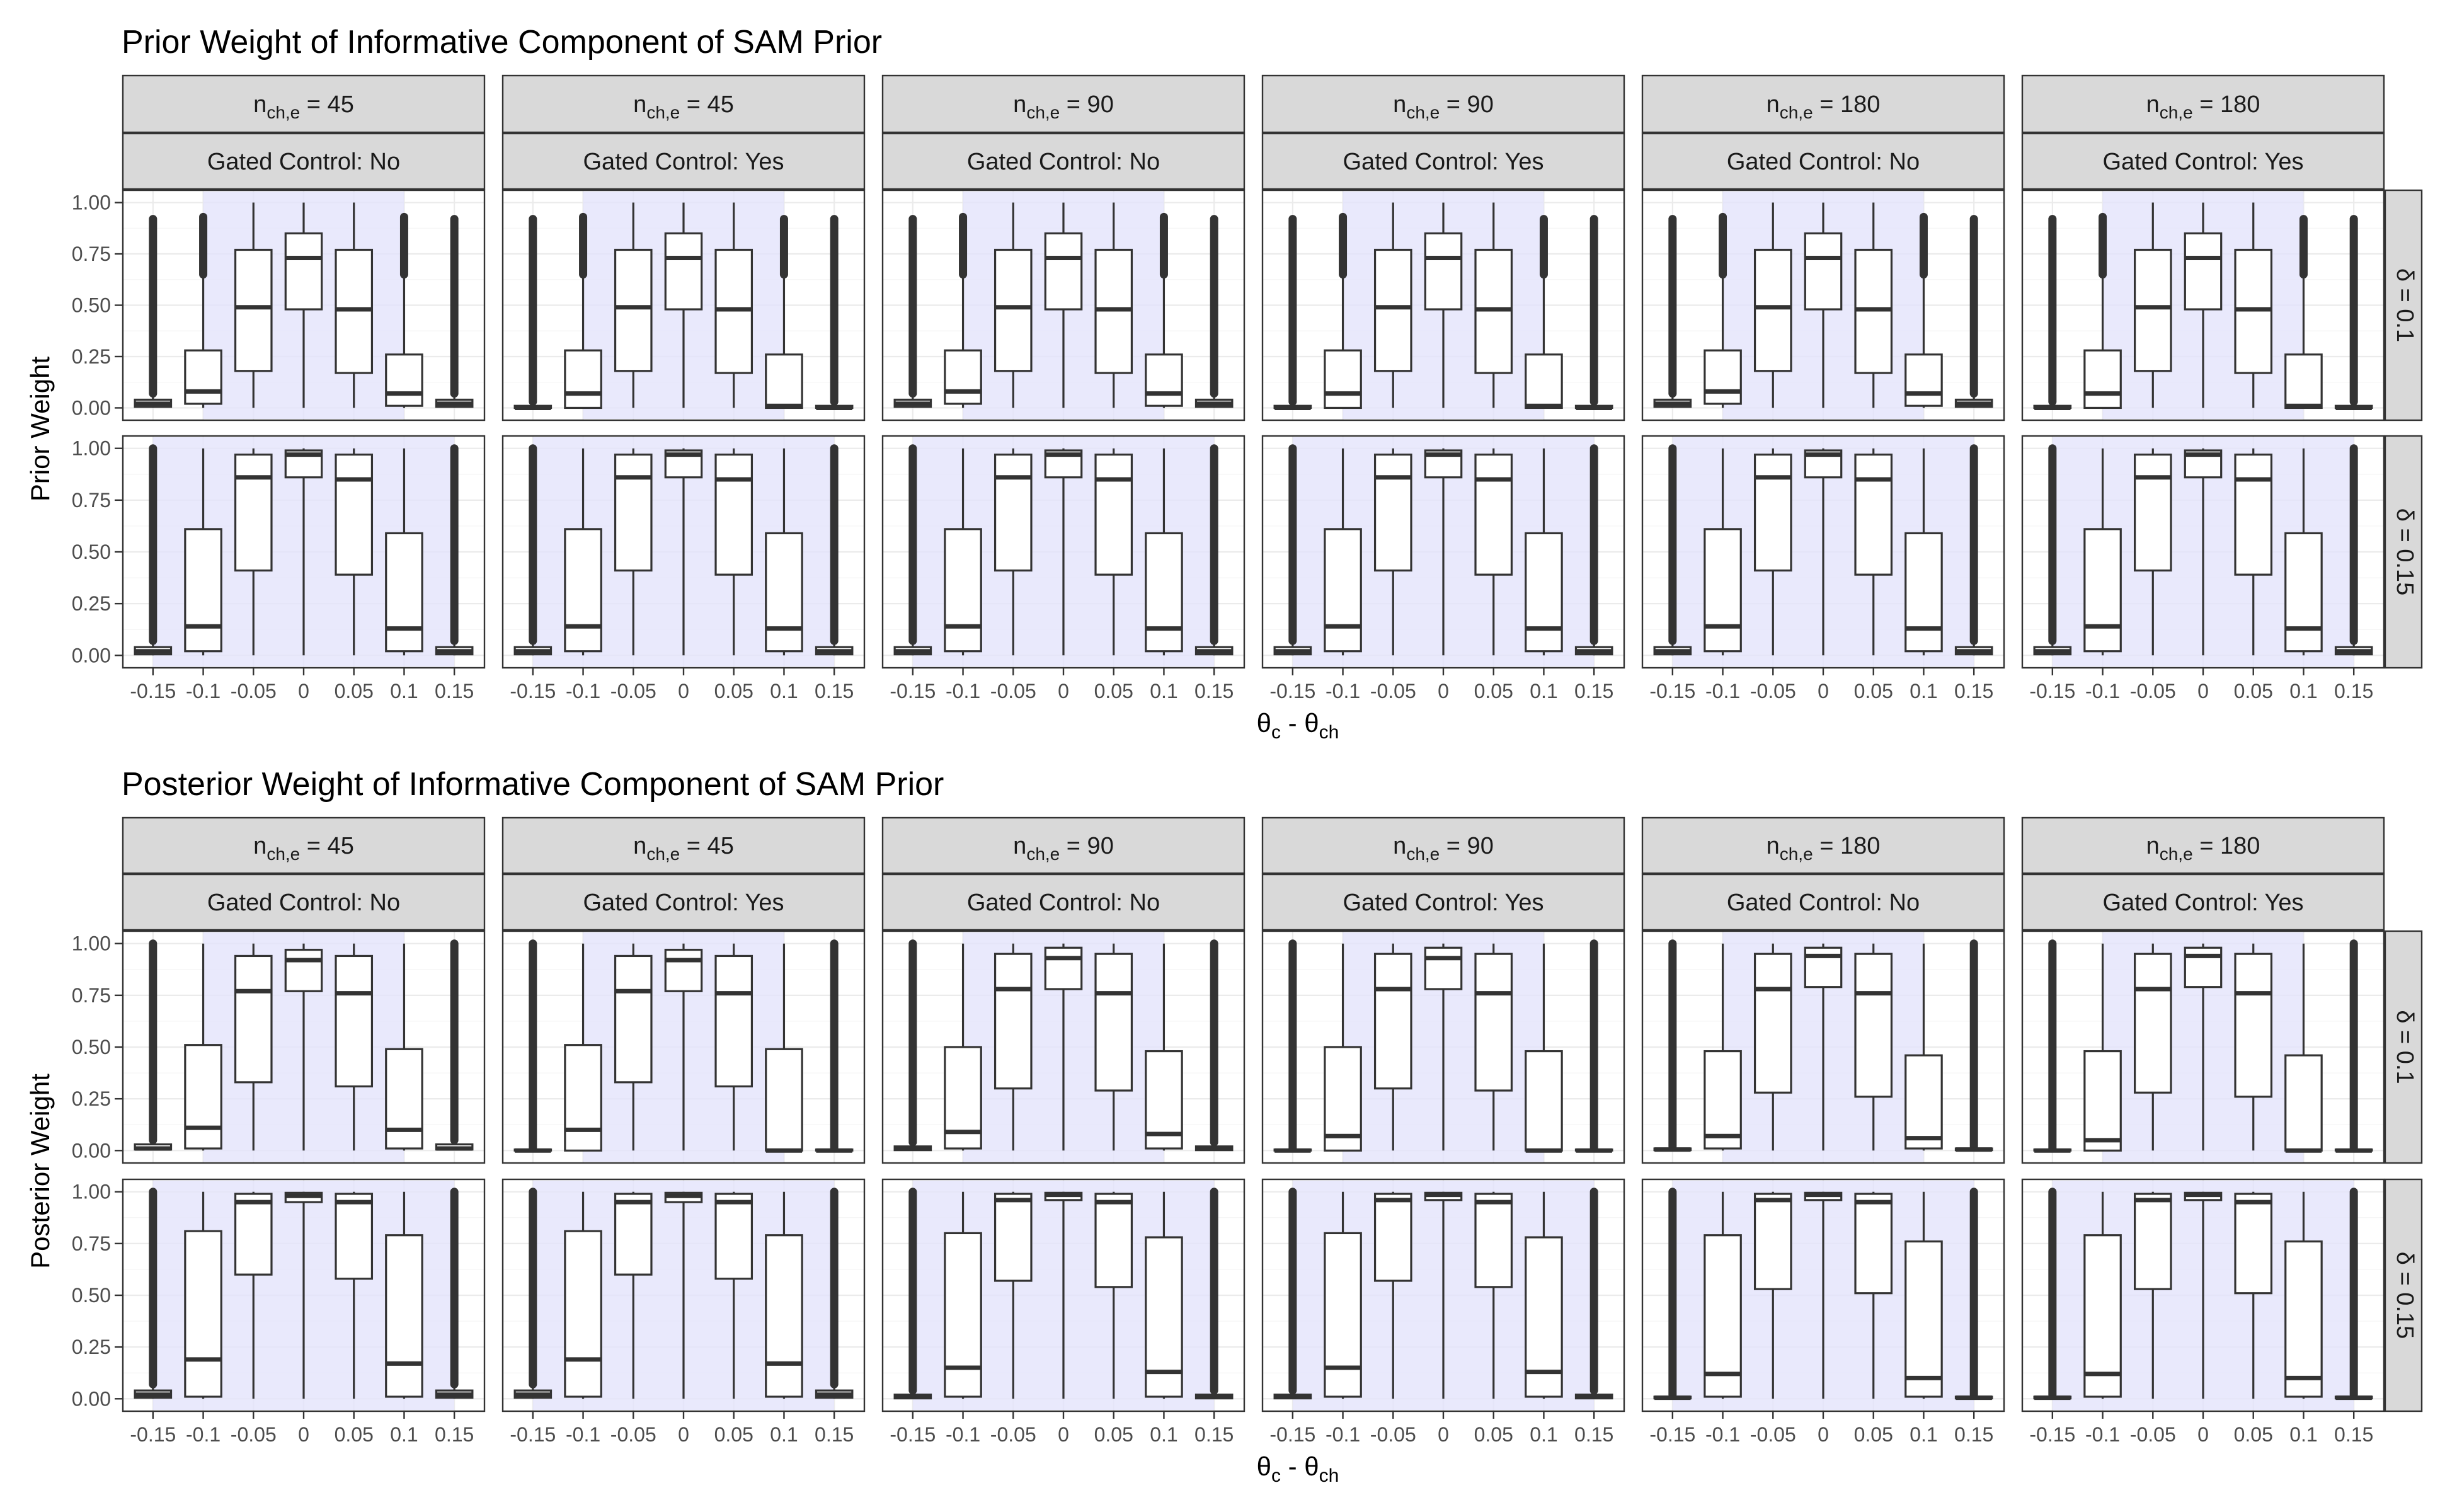 The height and width of the screenshot is (1512, 2457). I want to click on x-tick-label: 0.05, so click(2253, 1434).